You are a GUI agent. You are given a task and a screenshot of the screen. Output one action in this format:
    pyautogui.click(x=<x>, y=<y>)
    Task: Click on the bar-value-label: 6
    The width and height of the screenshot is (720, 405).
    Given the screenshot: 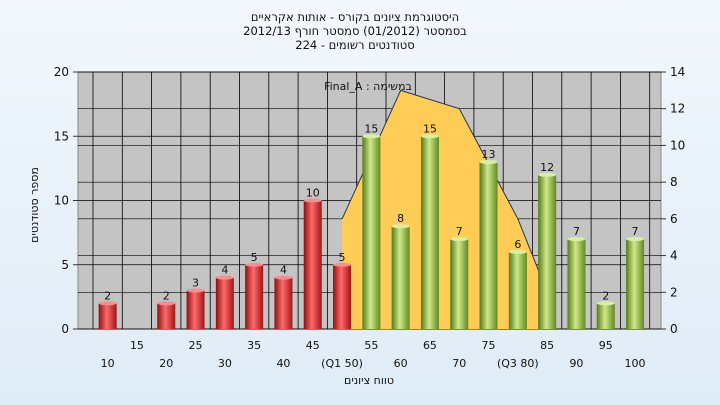 What is the action you would take?
    pyautogui.click(x=517, y=244)
    